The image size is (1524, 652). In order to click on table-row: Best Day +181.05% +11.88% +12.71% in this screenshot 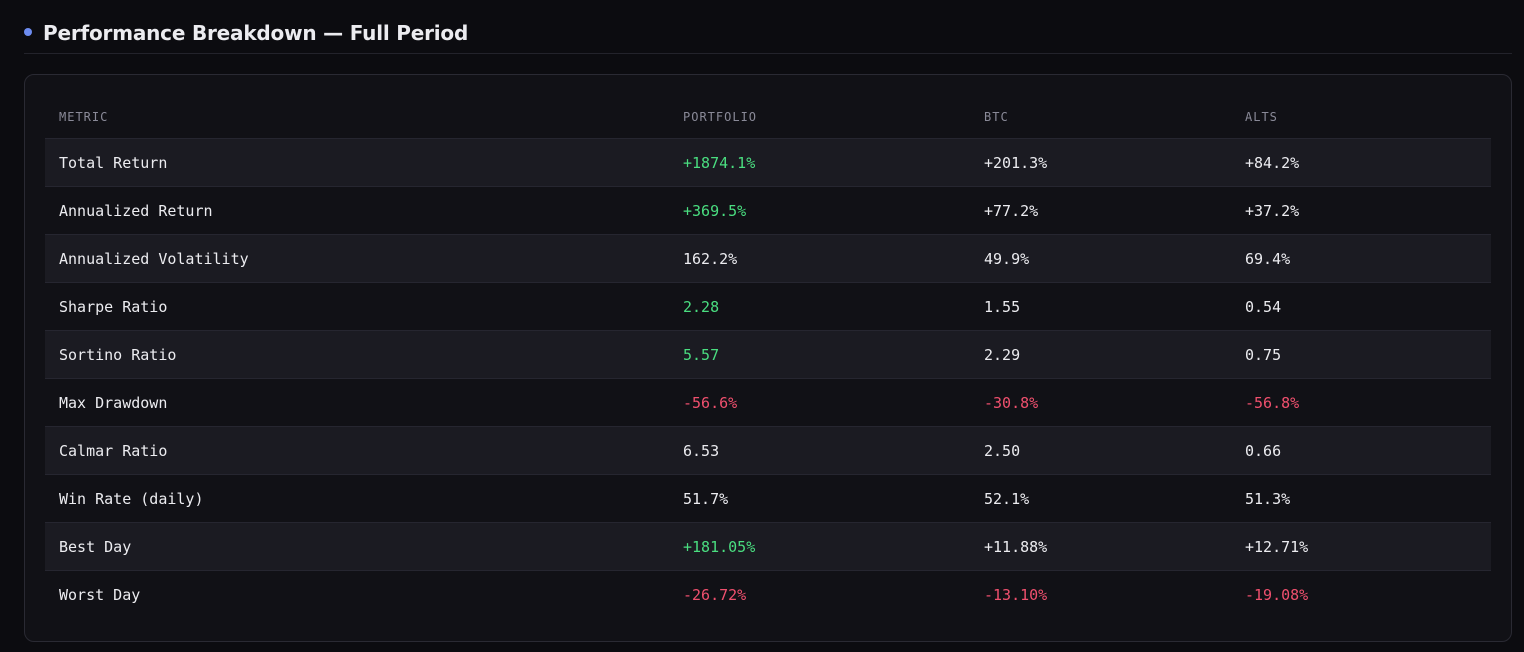, I will do `click(768, 546)`.